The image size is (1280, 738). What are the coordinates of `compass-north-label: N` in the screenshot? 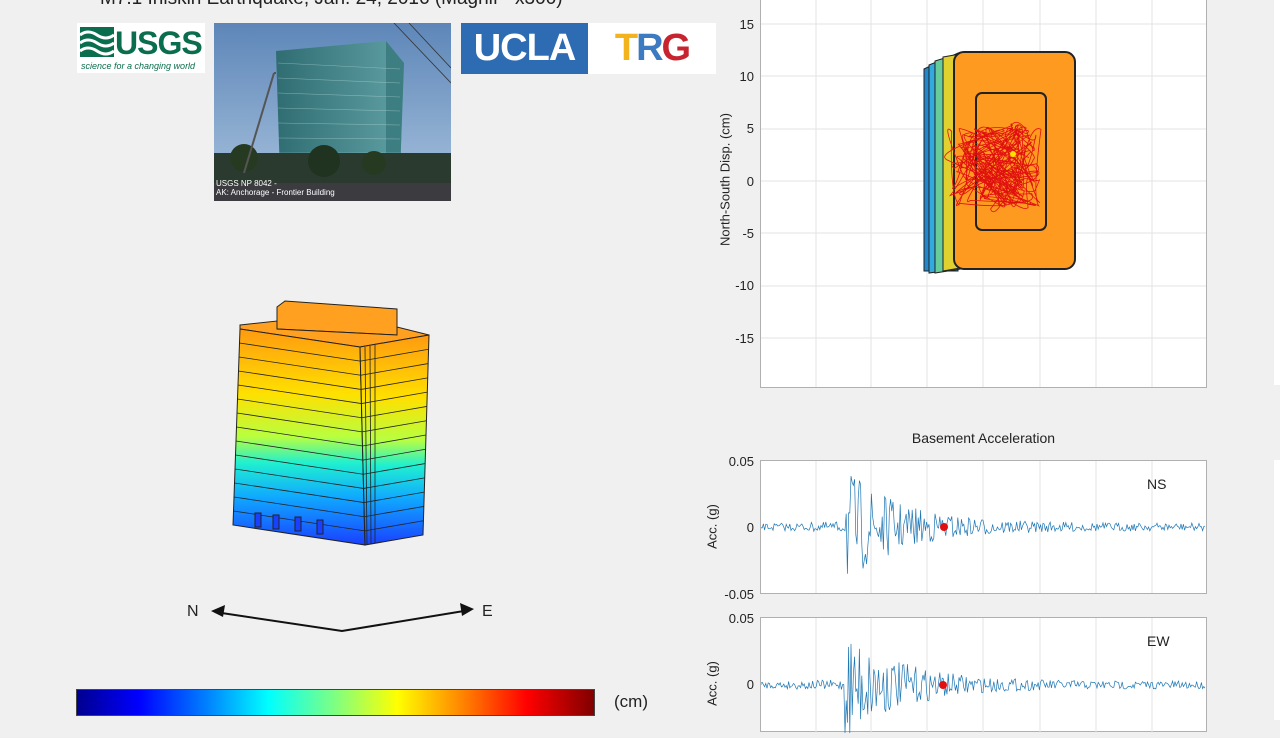 It's located at (193, 611).